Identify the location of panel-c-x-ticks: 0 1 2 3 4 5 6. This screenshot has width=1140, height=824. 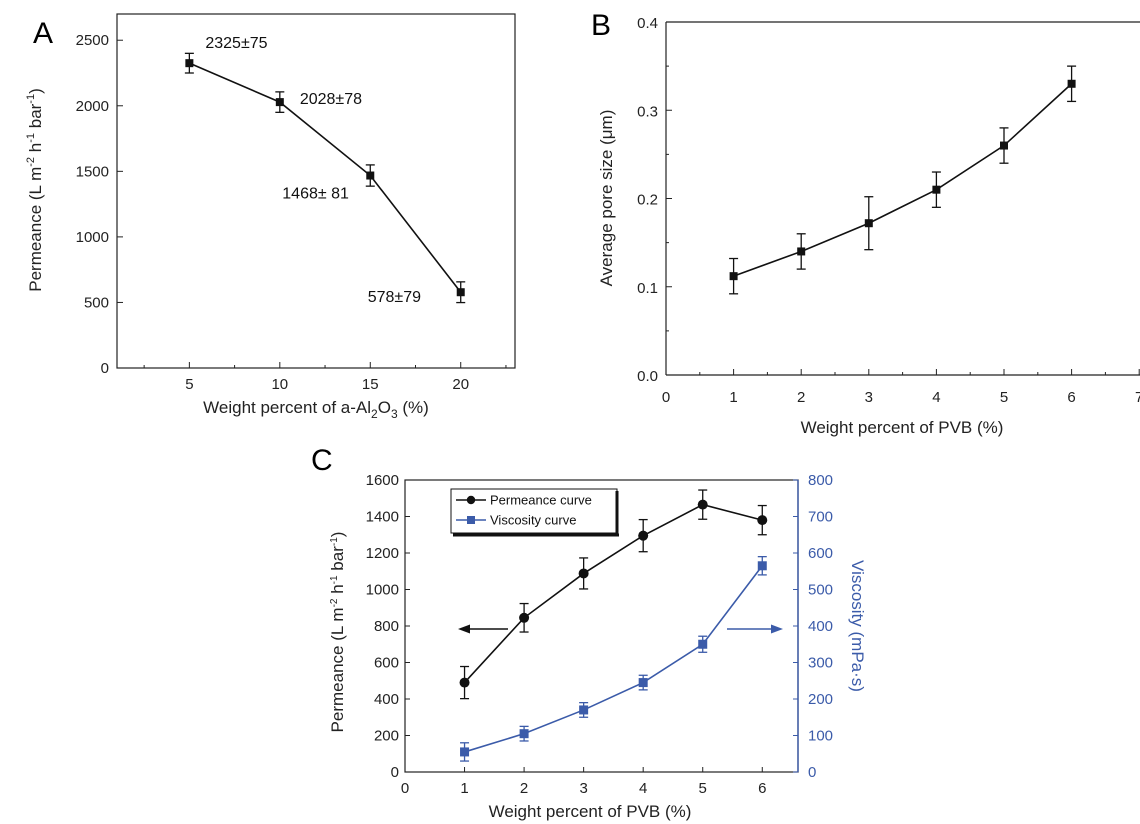
(583, 782).